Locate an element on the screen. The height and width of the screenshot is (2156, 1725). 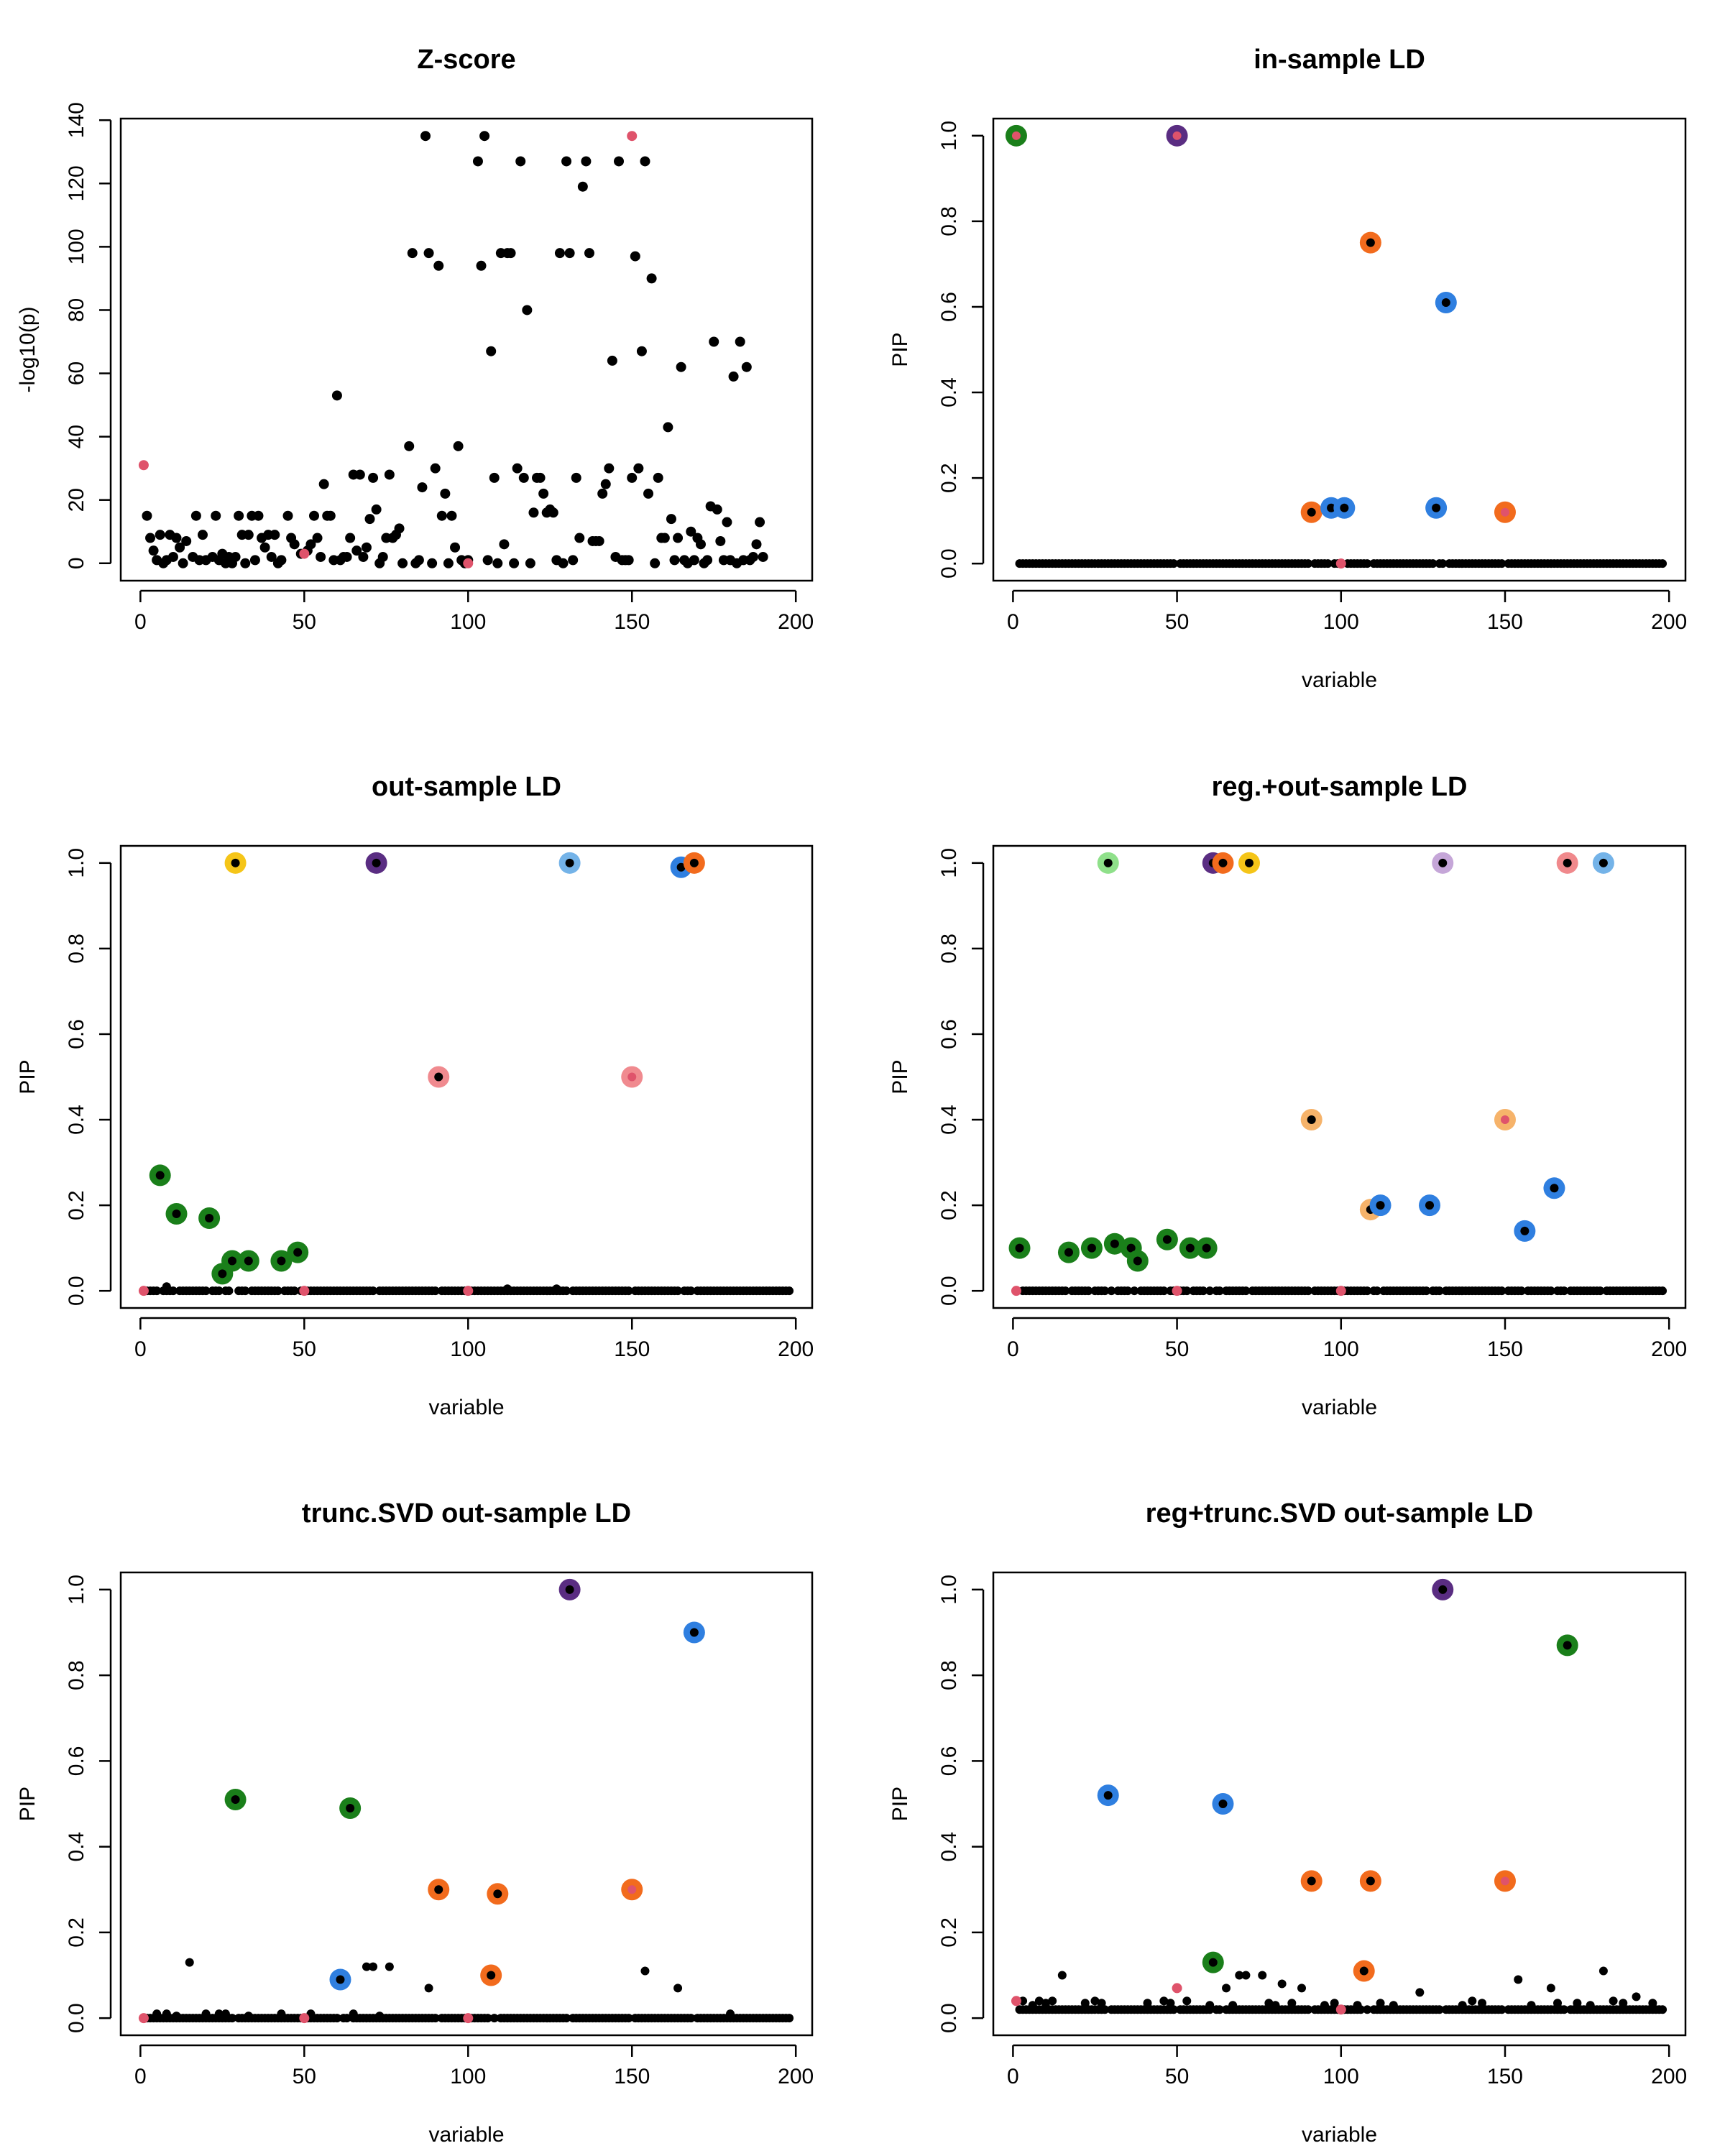
chart-title: Z-score is located at coordinates (466, 60).